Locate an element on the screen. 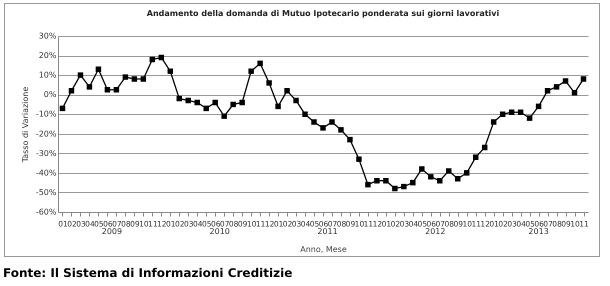  text: 2011 is located at coordinates (327, 231).